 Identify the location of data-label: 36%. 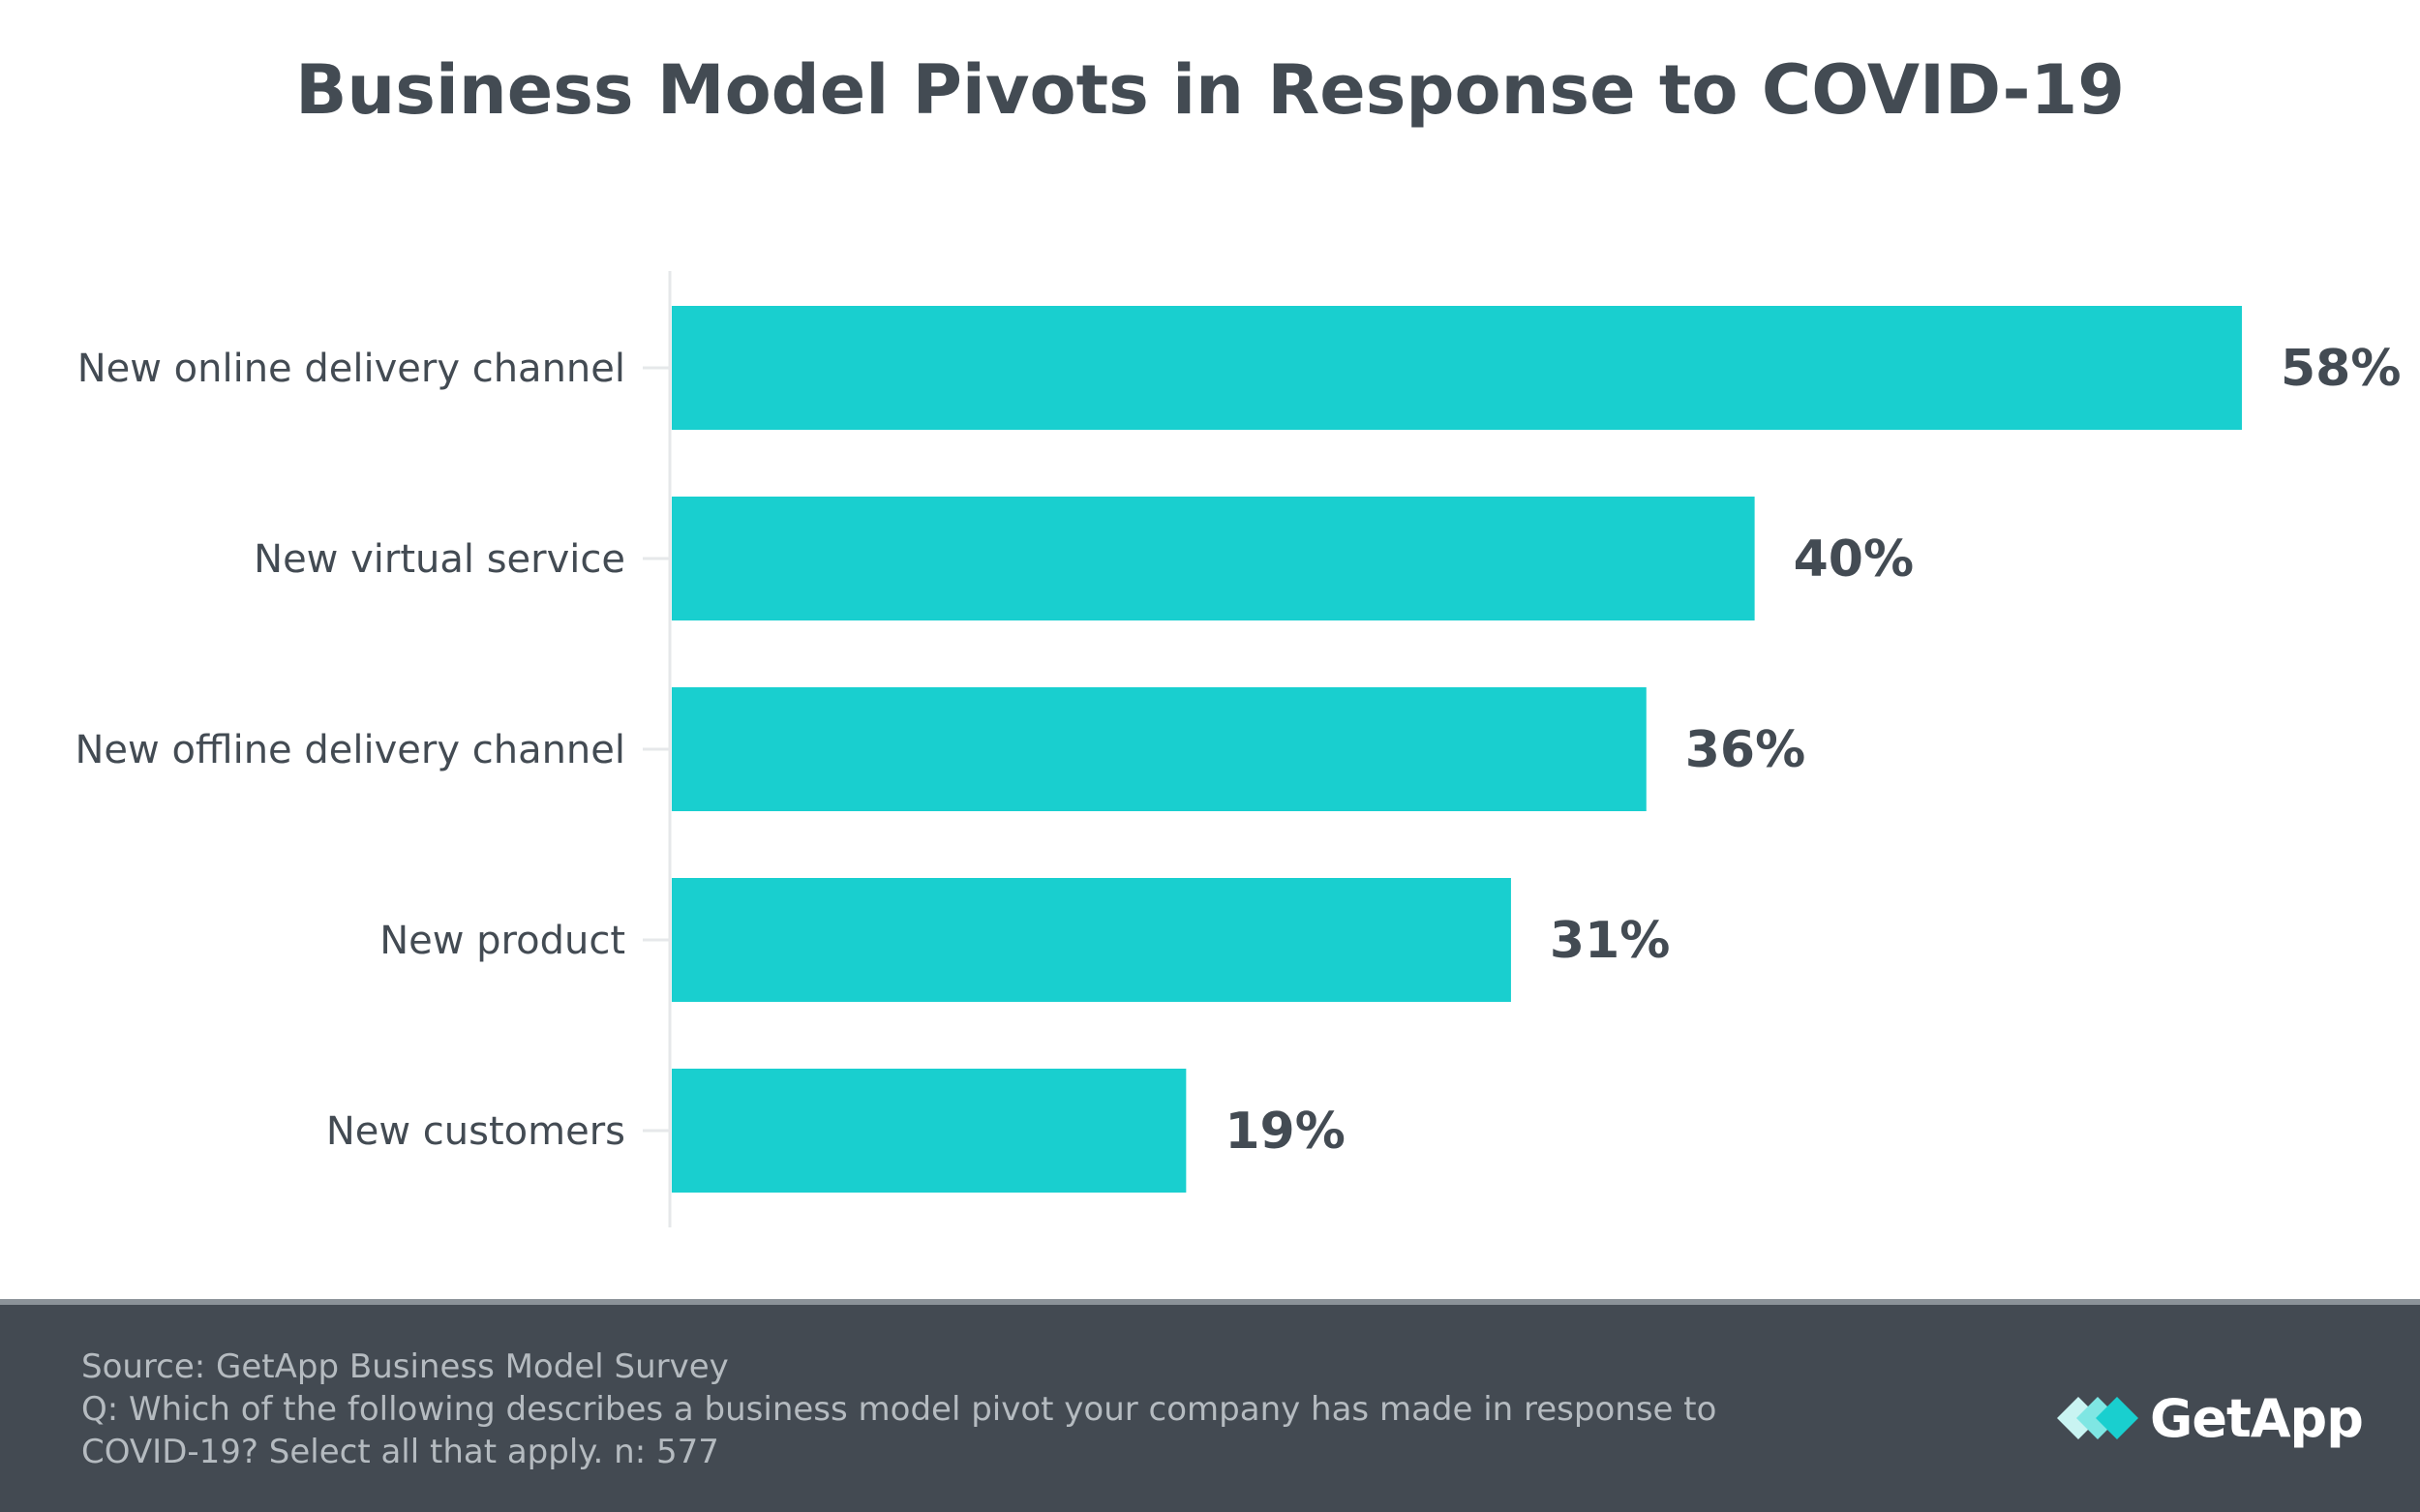
(1745, 750).